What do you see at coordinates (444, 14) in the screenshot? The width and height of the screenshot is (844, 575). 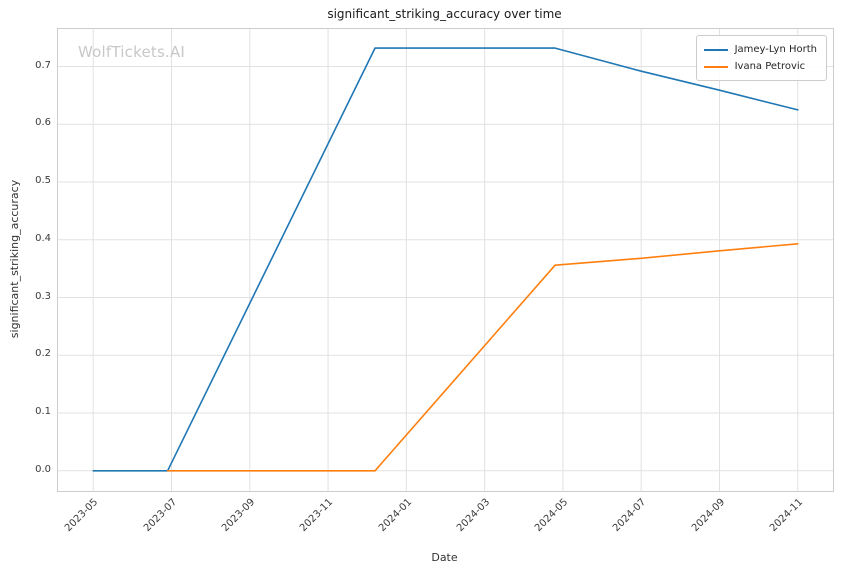 I see `chart-title: significant_striking_accuracy over time` at bounding box center [444, 14].